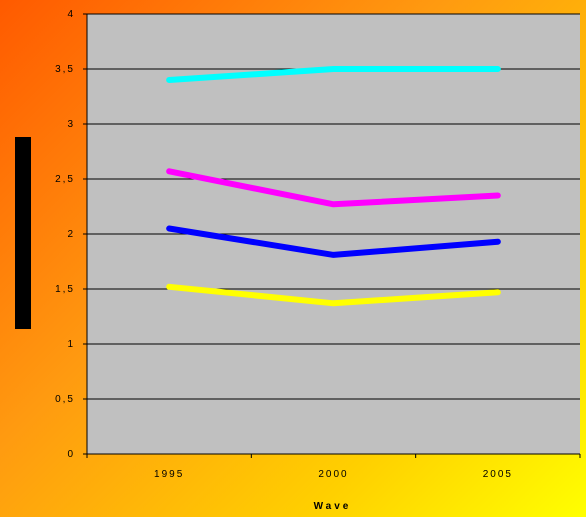  What do you see at coordinates (23, 233) in the screenshot?
I see `y-axis-label-redacted` at bounding box center [23, 233].